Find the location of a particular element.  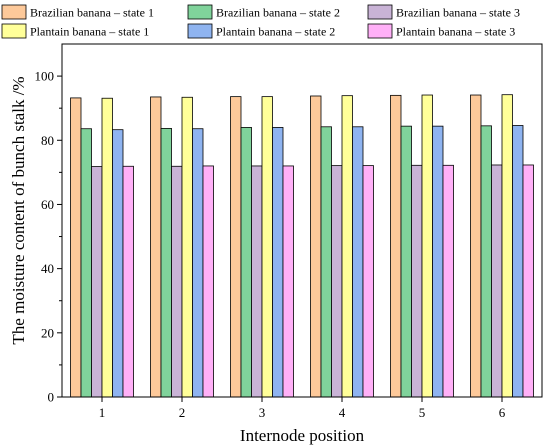

legend-label: Brazilian banana – state 2 is located at coordinates (278, 13).